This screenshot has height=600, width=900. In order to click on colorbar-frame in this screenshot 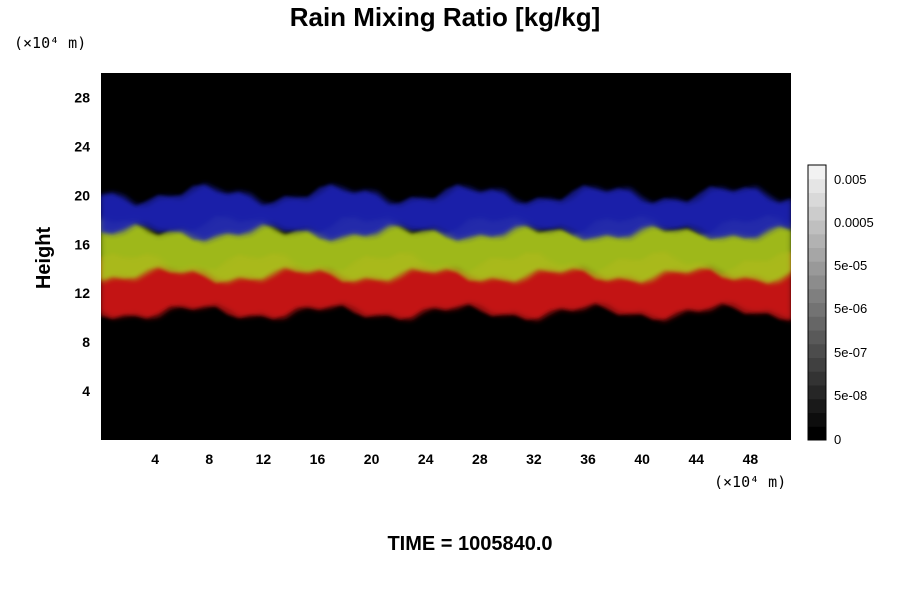, I will do `click(817, 302)`.